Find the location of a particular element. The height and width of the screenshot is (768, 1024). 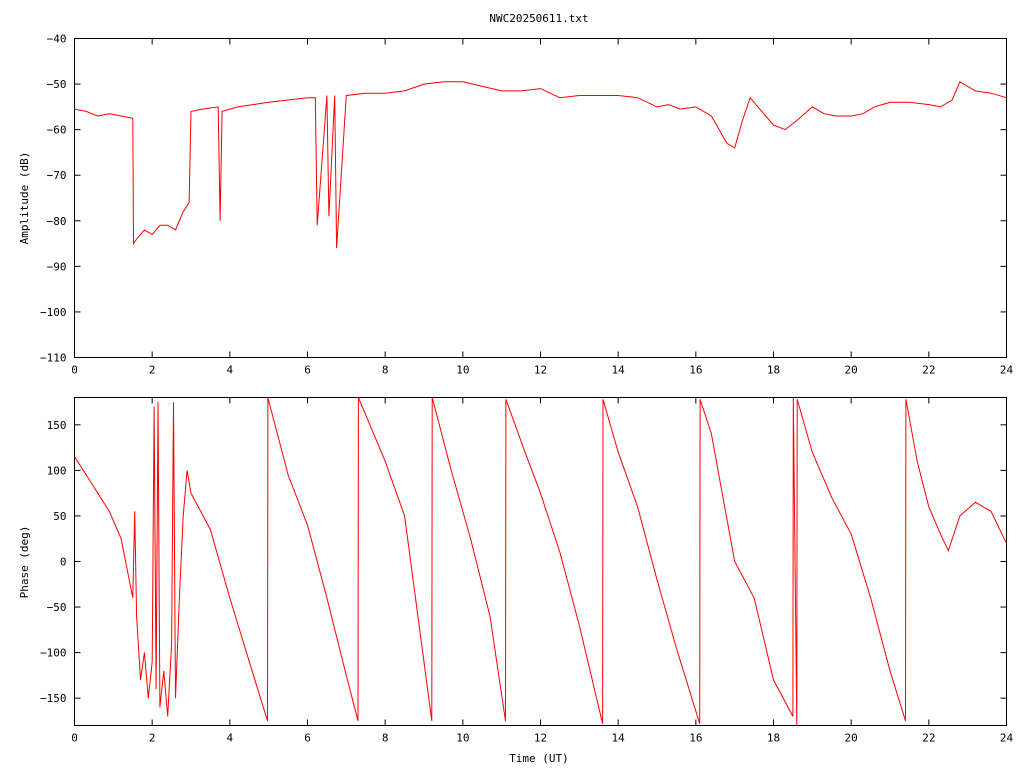

phase-x-tick-label: 12 is located at coordinates (540, 738).